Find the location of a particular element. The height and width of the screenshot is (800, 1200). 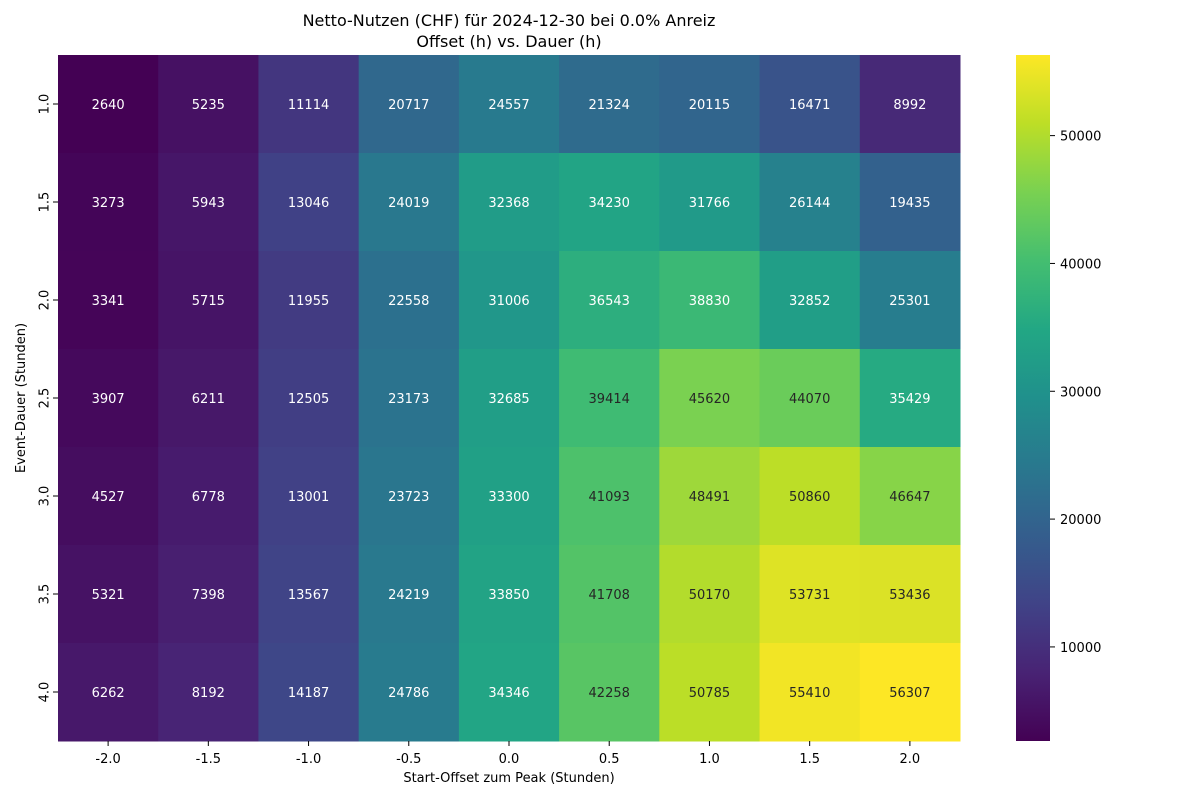

cell-value-label: 24219 is located at coordinates (408, 595).